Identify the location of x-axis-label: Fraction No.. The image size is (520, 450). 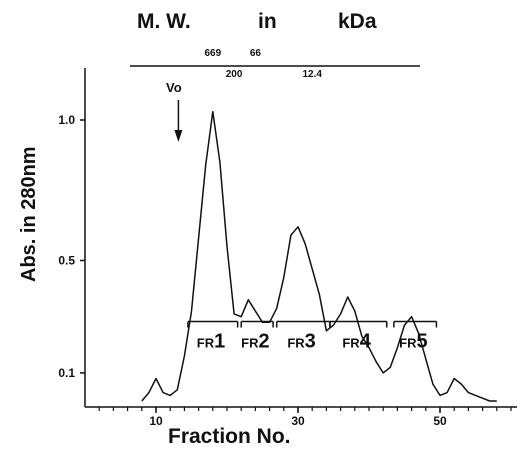
(229, 436).